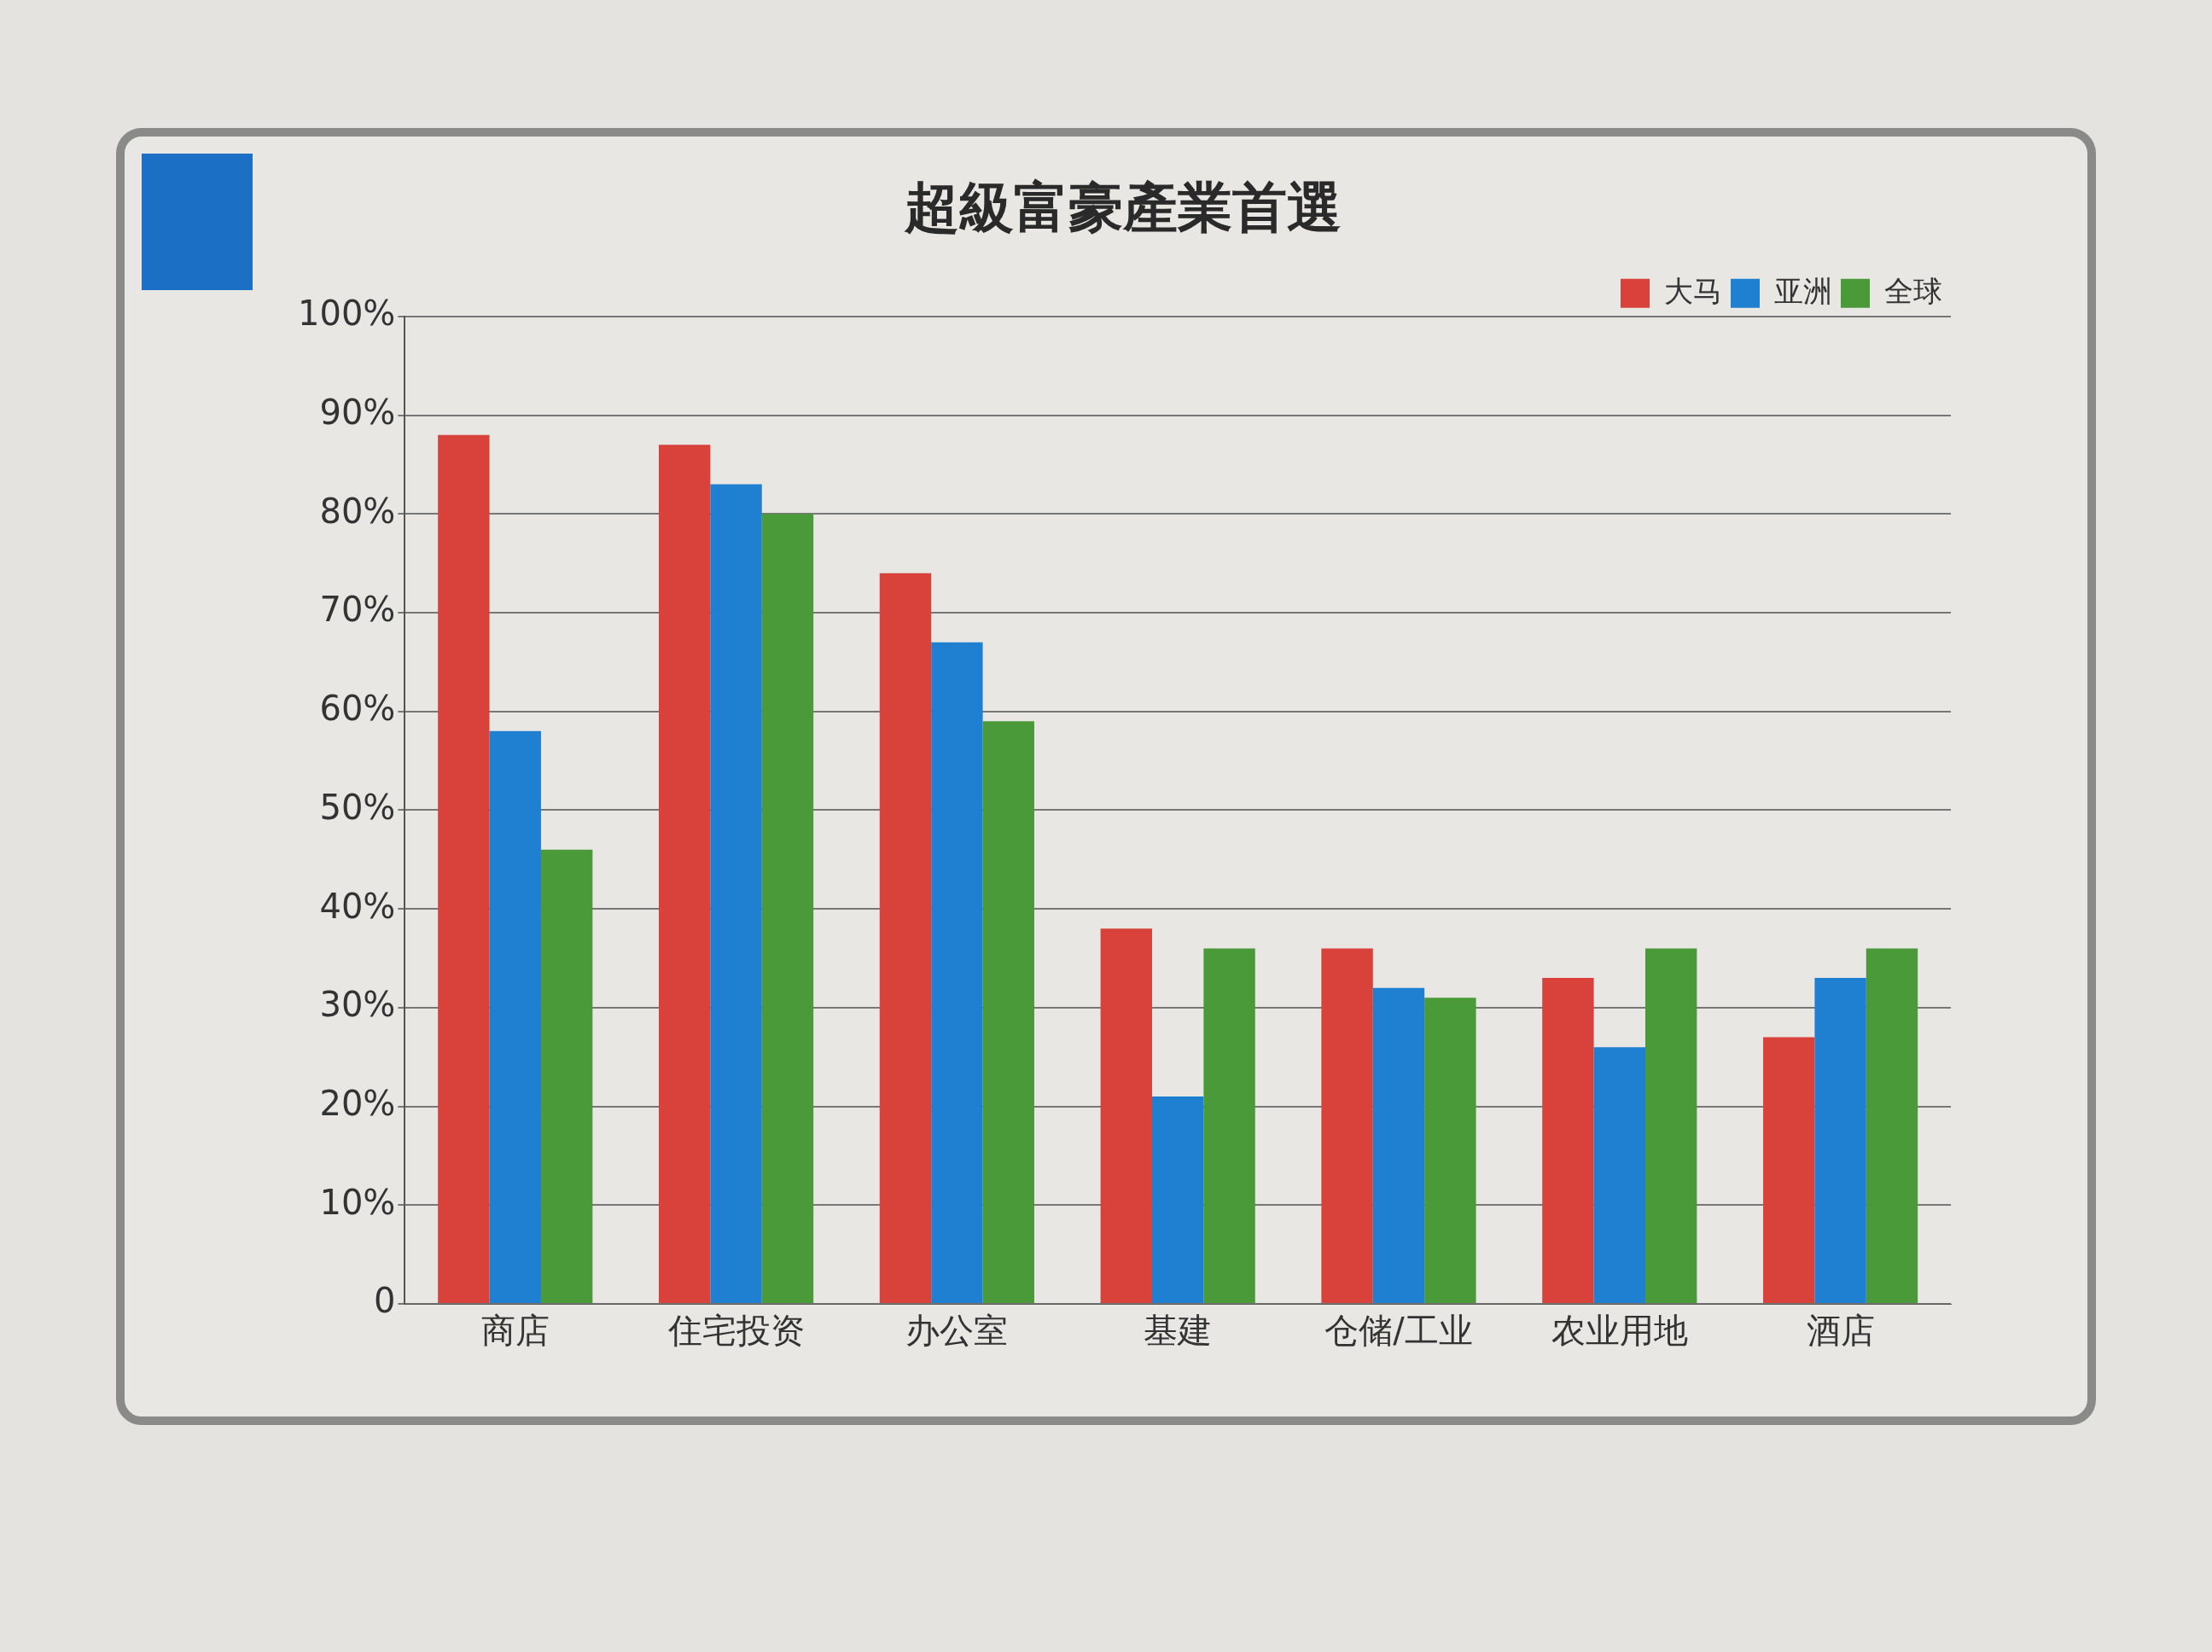 The height and width of the screenshot is (1652, 2212). What do you see at coordinates (357, 807) in the screenshot?
I see `y-tick-label: 50%` at bounding box center [357, 807].